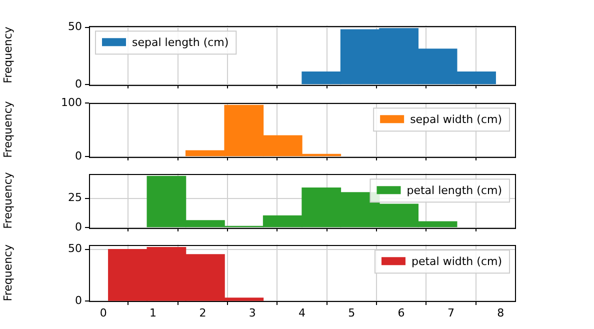 The height and width of the screenshot is (329, 594). I want to click on x-tick-label: 0, so click(103, 313).